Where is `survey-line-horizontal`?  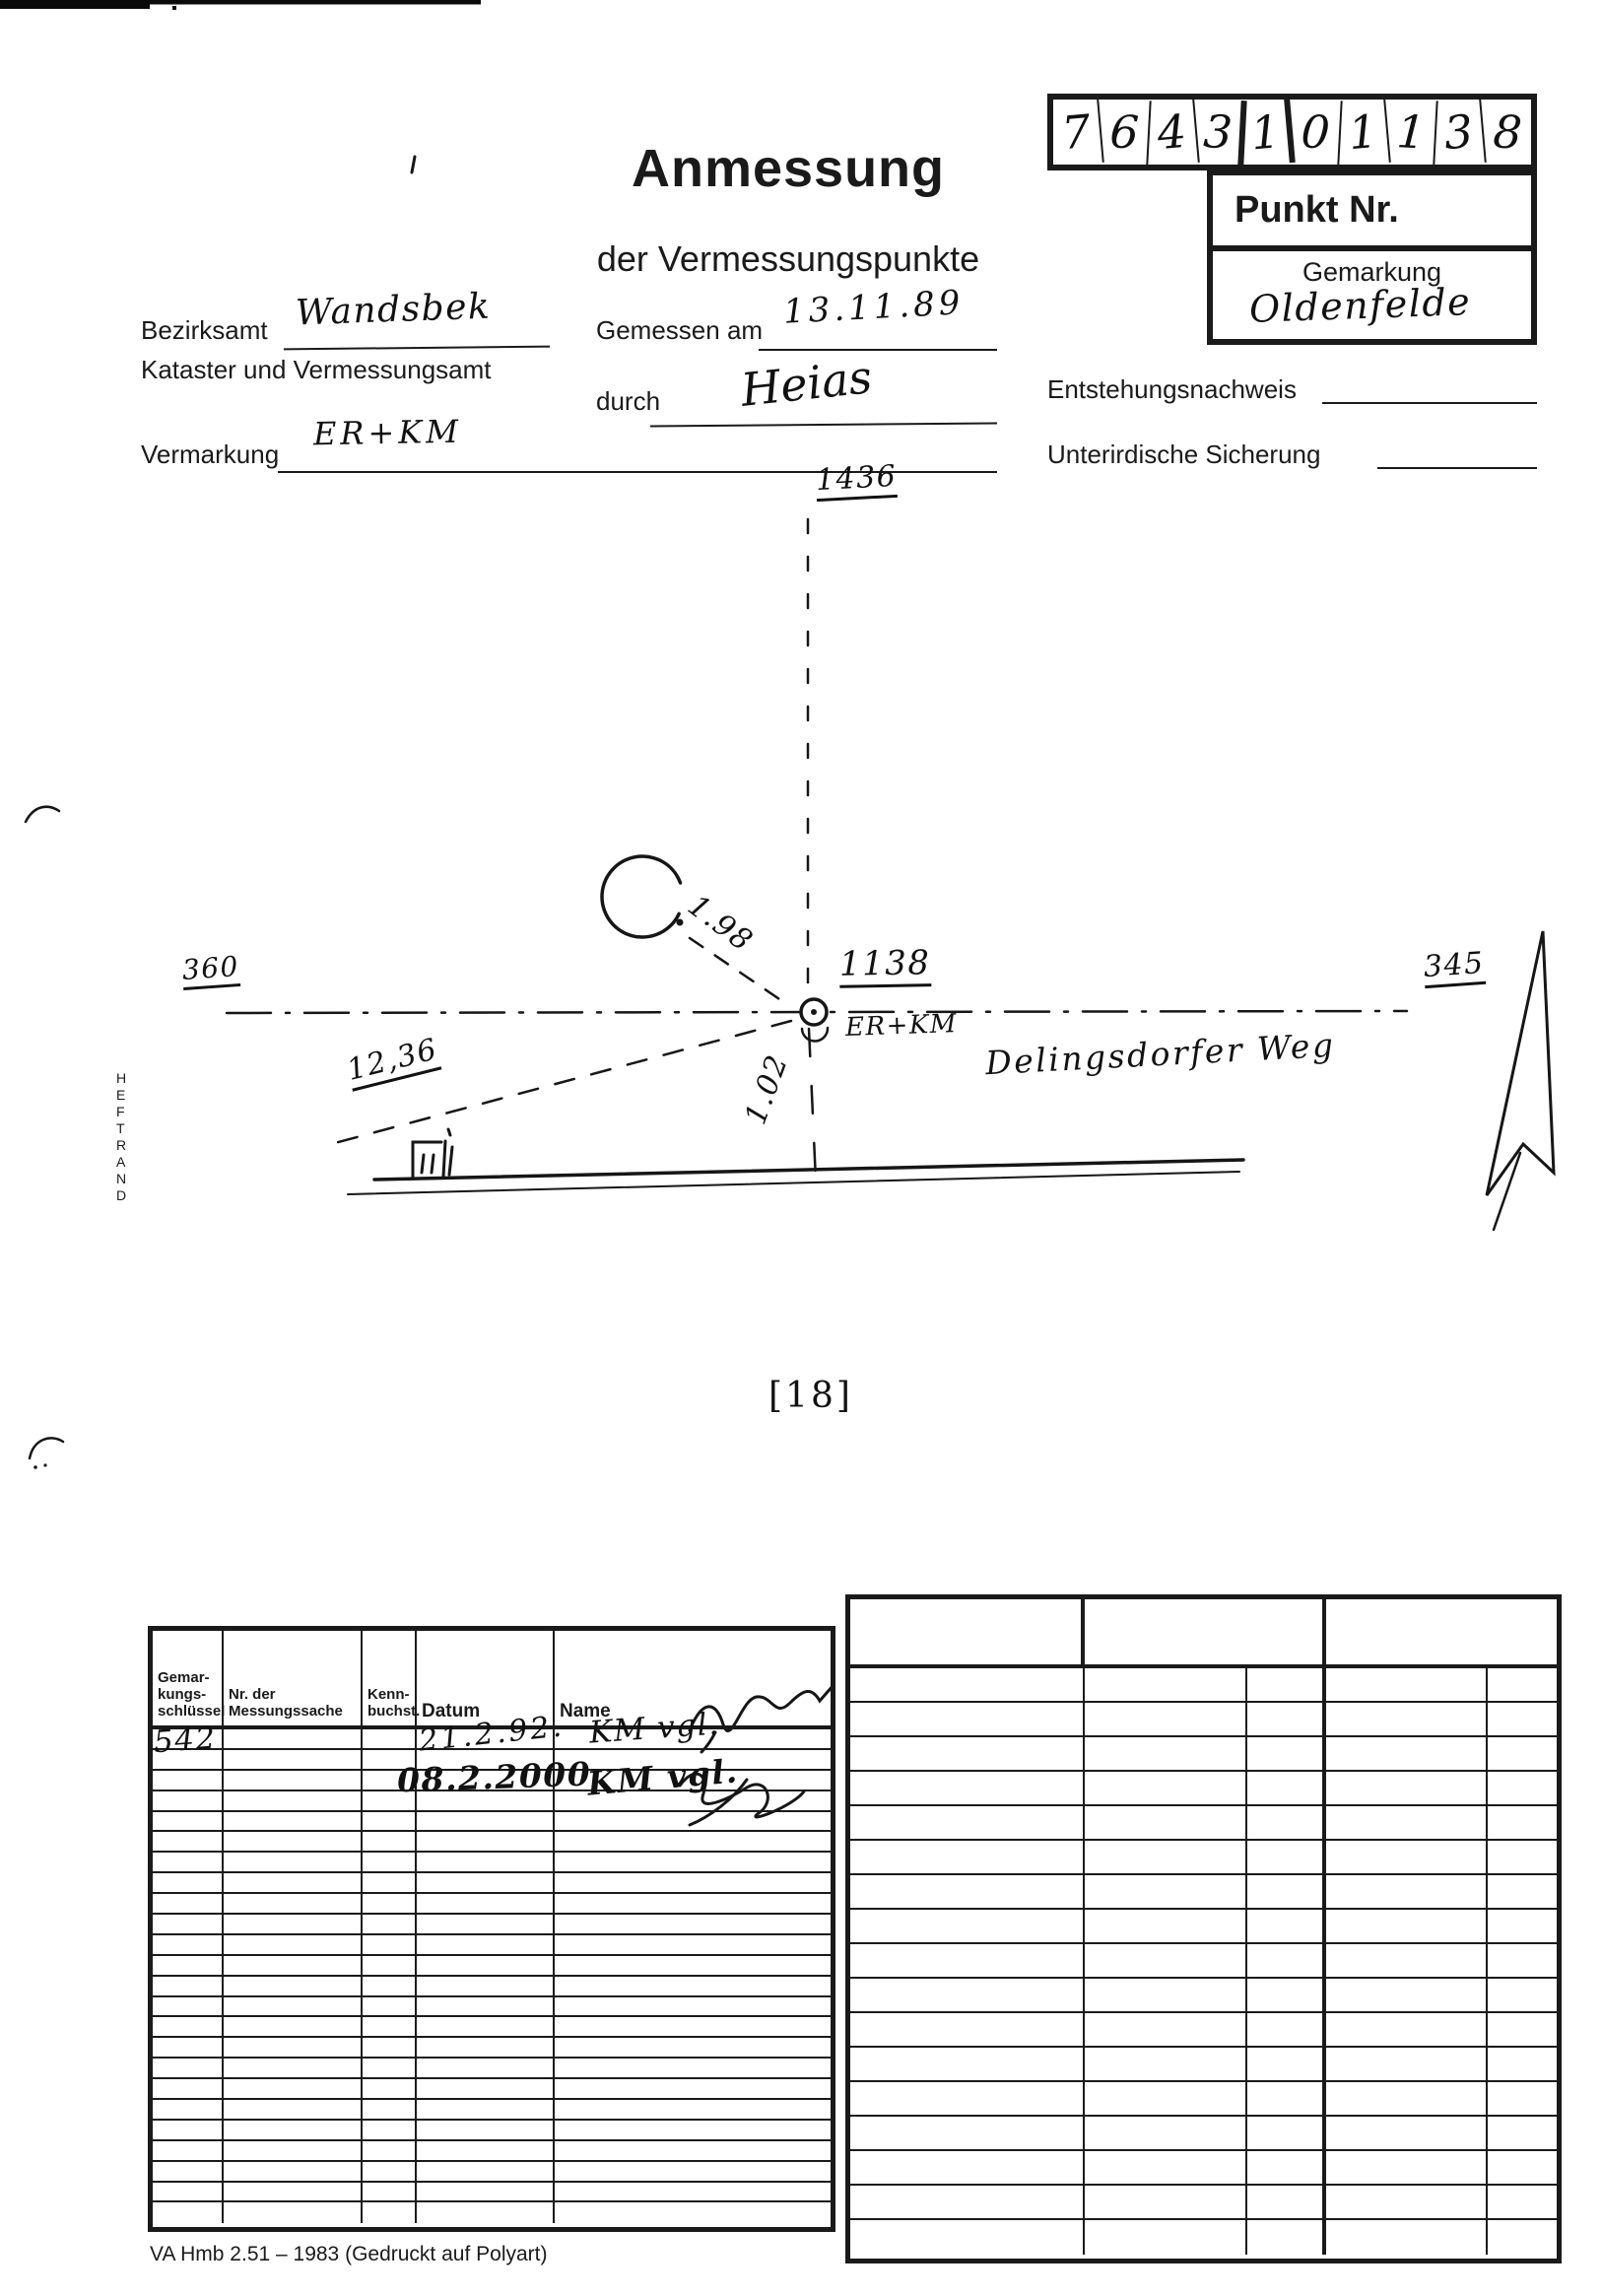 survey-line-horizontal is located at coordinates (817, 1012).